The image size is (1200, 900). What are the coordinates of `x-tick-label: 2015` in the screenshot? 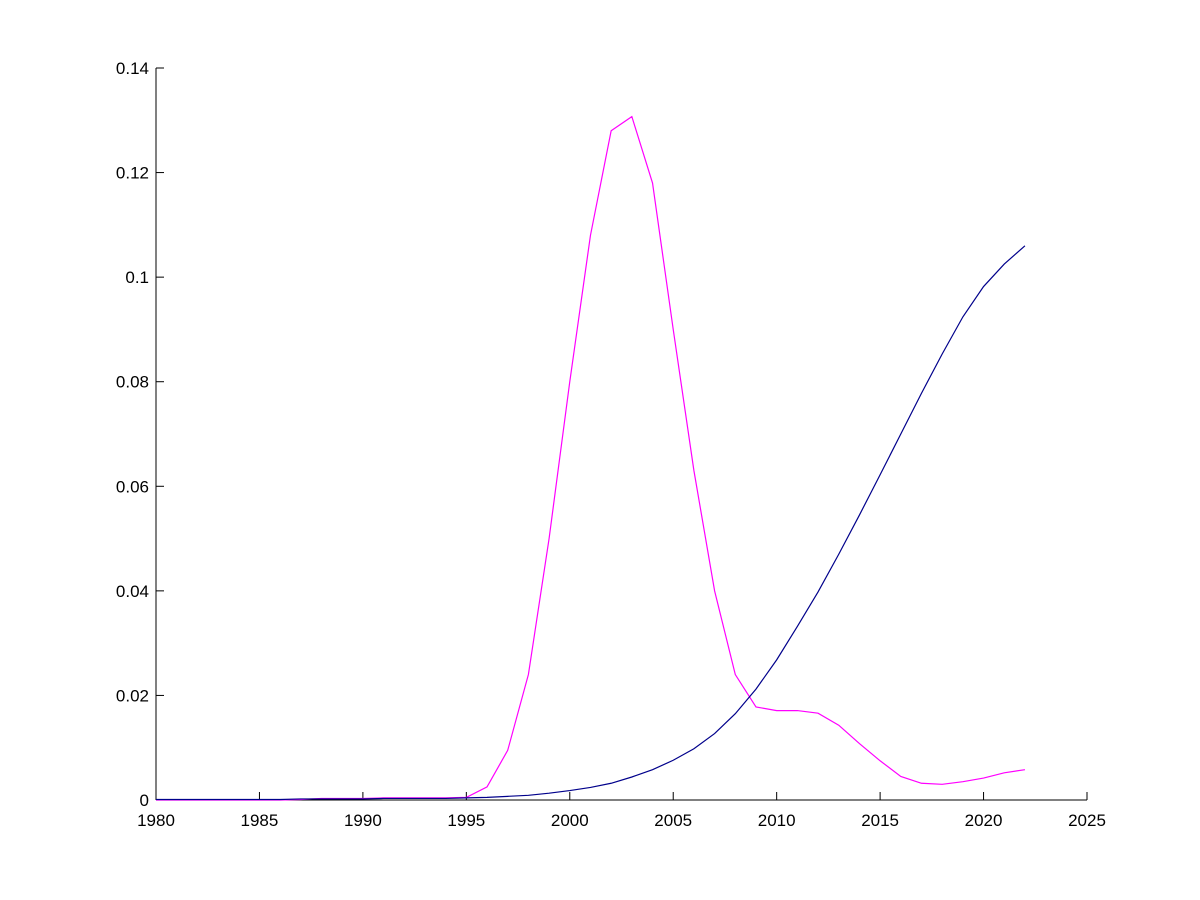 It's located at (880, 820).